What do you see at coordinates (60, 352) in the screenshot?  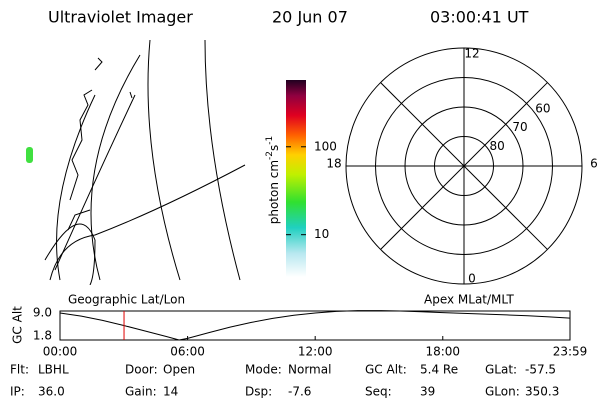 I see `x-tick-label: 00:00` at bounding box center [60, 352].